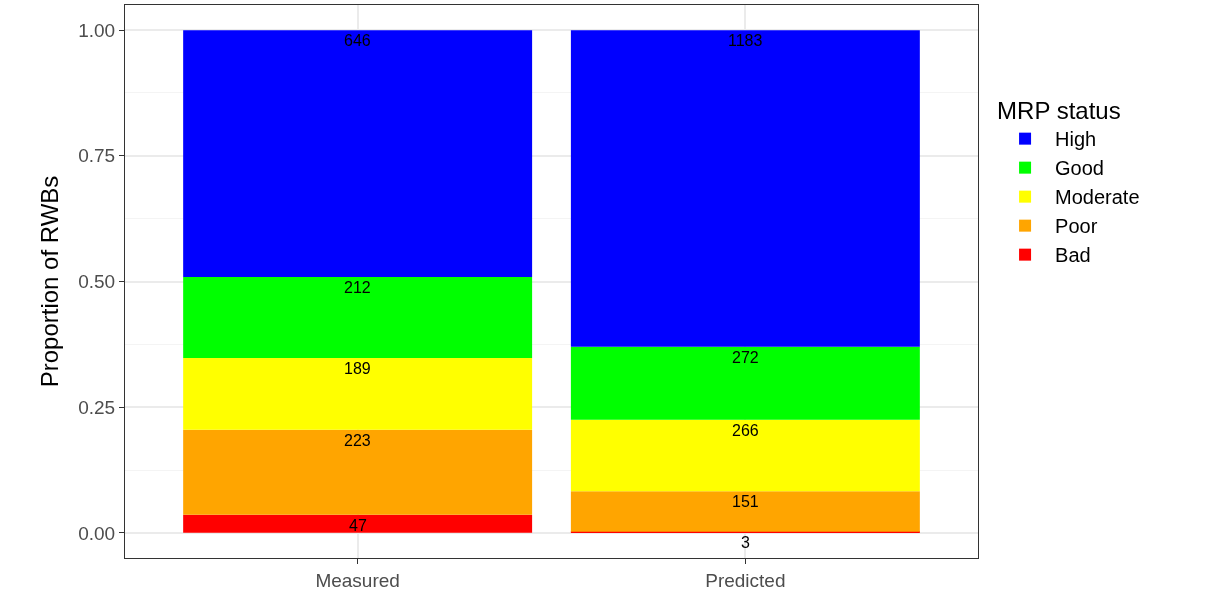 Image resolution: width=1210 pixels, height=601 pixels. I want to click on y-tick-label: 0.25, so click(97, 407).